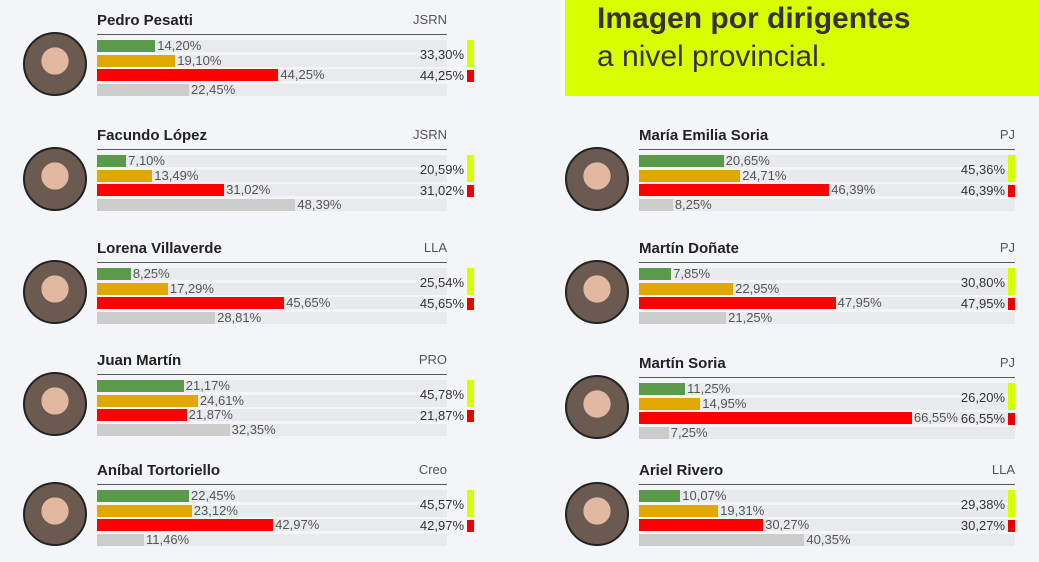 The width and height of the screenshot is (1039, 562). Describe the element at coordinates (441, 525) in the screenshot. I see `negative-total: 42,97%` at that location.